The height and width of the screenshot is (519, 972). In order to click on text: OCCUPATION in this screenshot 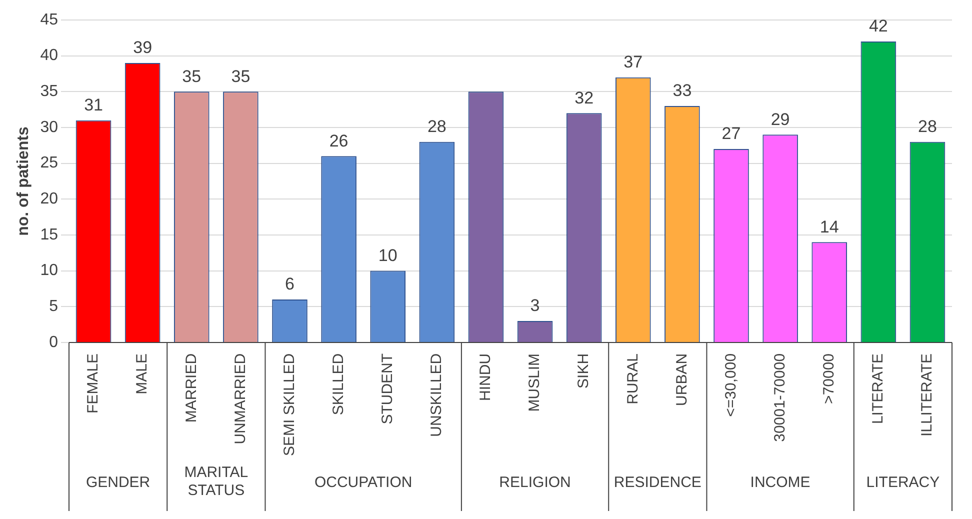, I will do `click(363, 483)`.